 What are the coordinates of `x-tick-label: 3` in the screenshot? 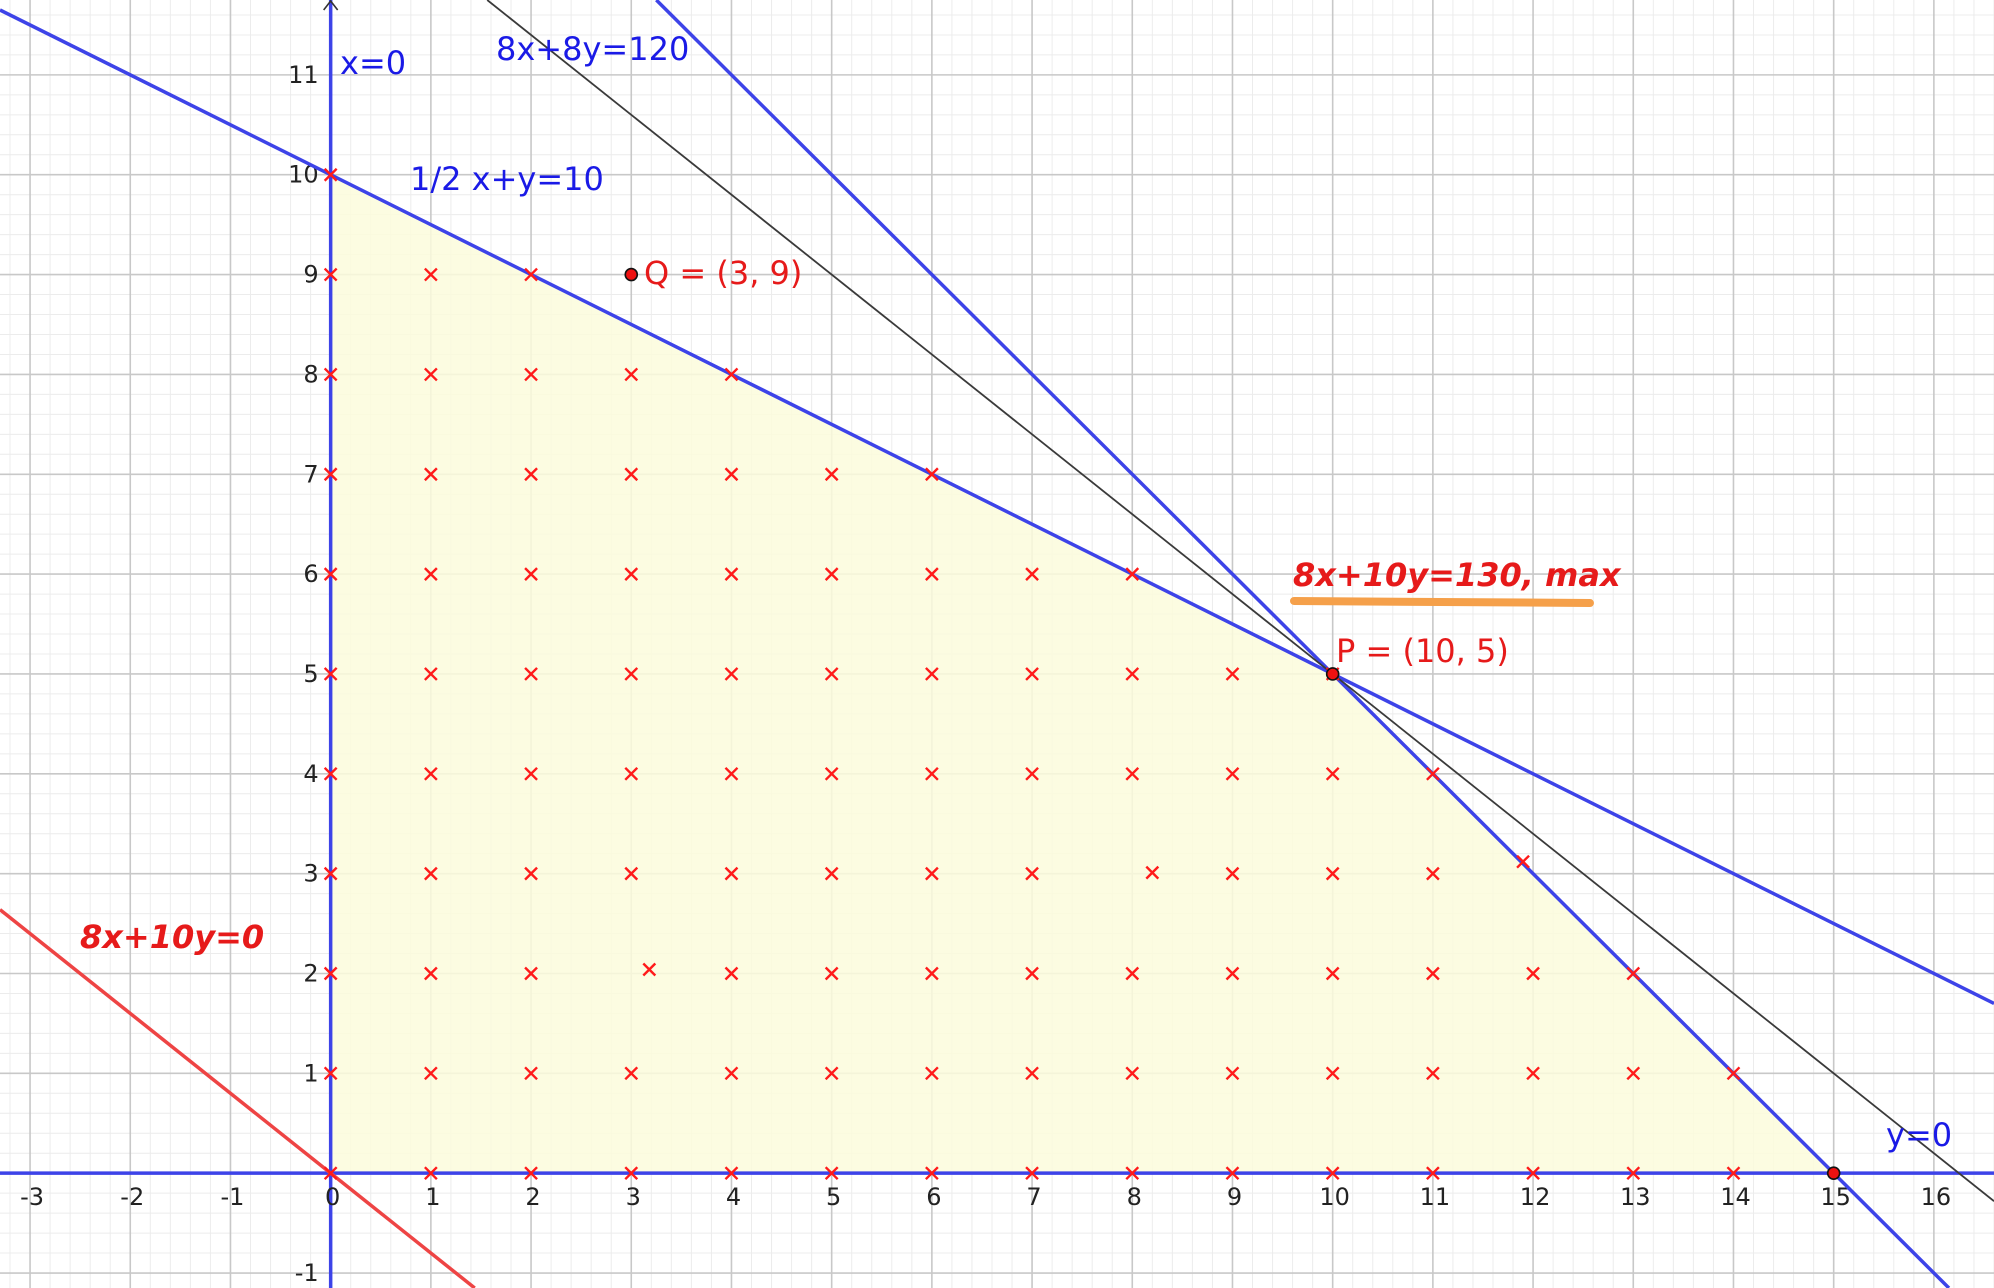 It's located at (633, 1197).